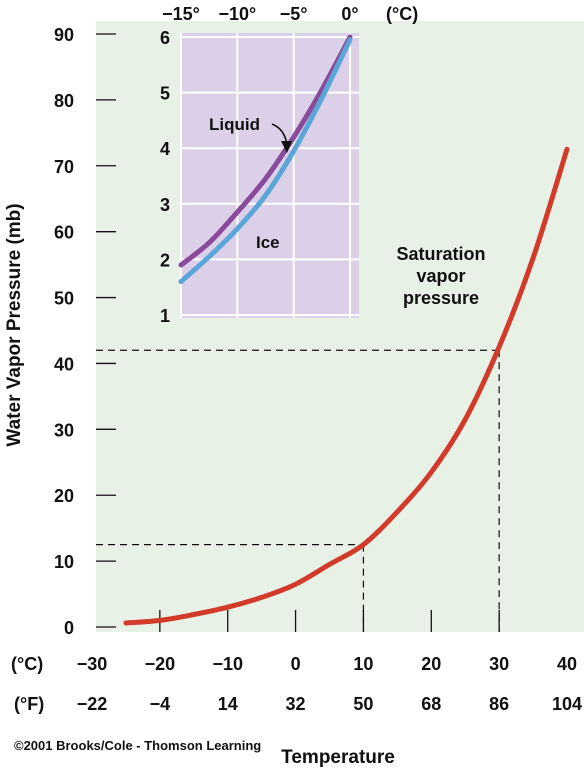 The image size is (584, 768). What do you see at coordinates (402, 14) in the screenshot?
I see `inset-x-unit: (°C)` at bounding box center [402, 14].